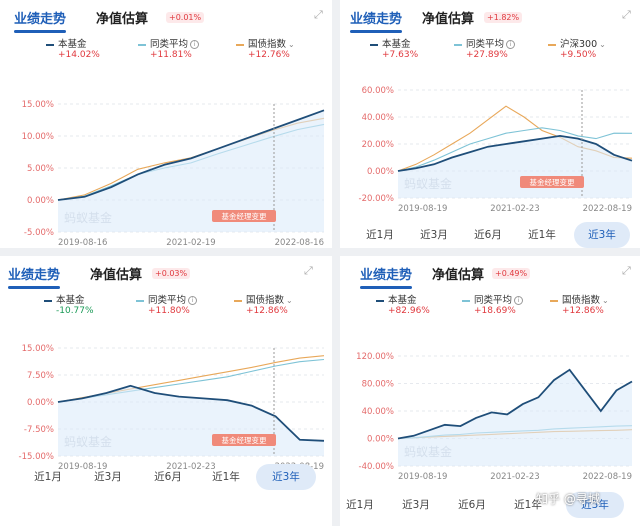 The width and height of the screenshot is (640, 526). What do you see at coordinates (36, 457) in the screenshot?
I see `y-tick-label: -15.00%` at bounding box center [36, 457].